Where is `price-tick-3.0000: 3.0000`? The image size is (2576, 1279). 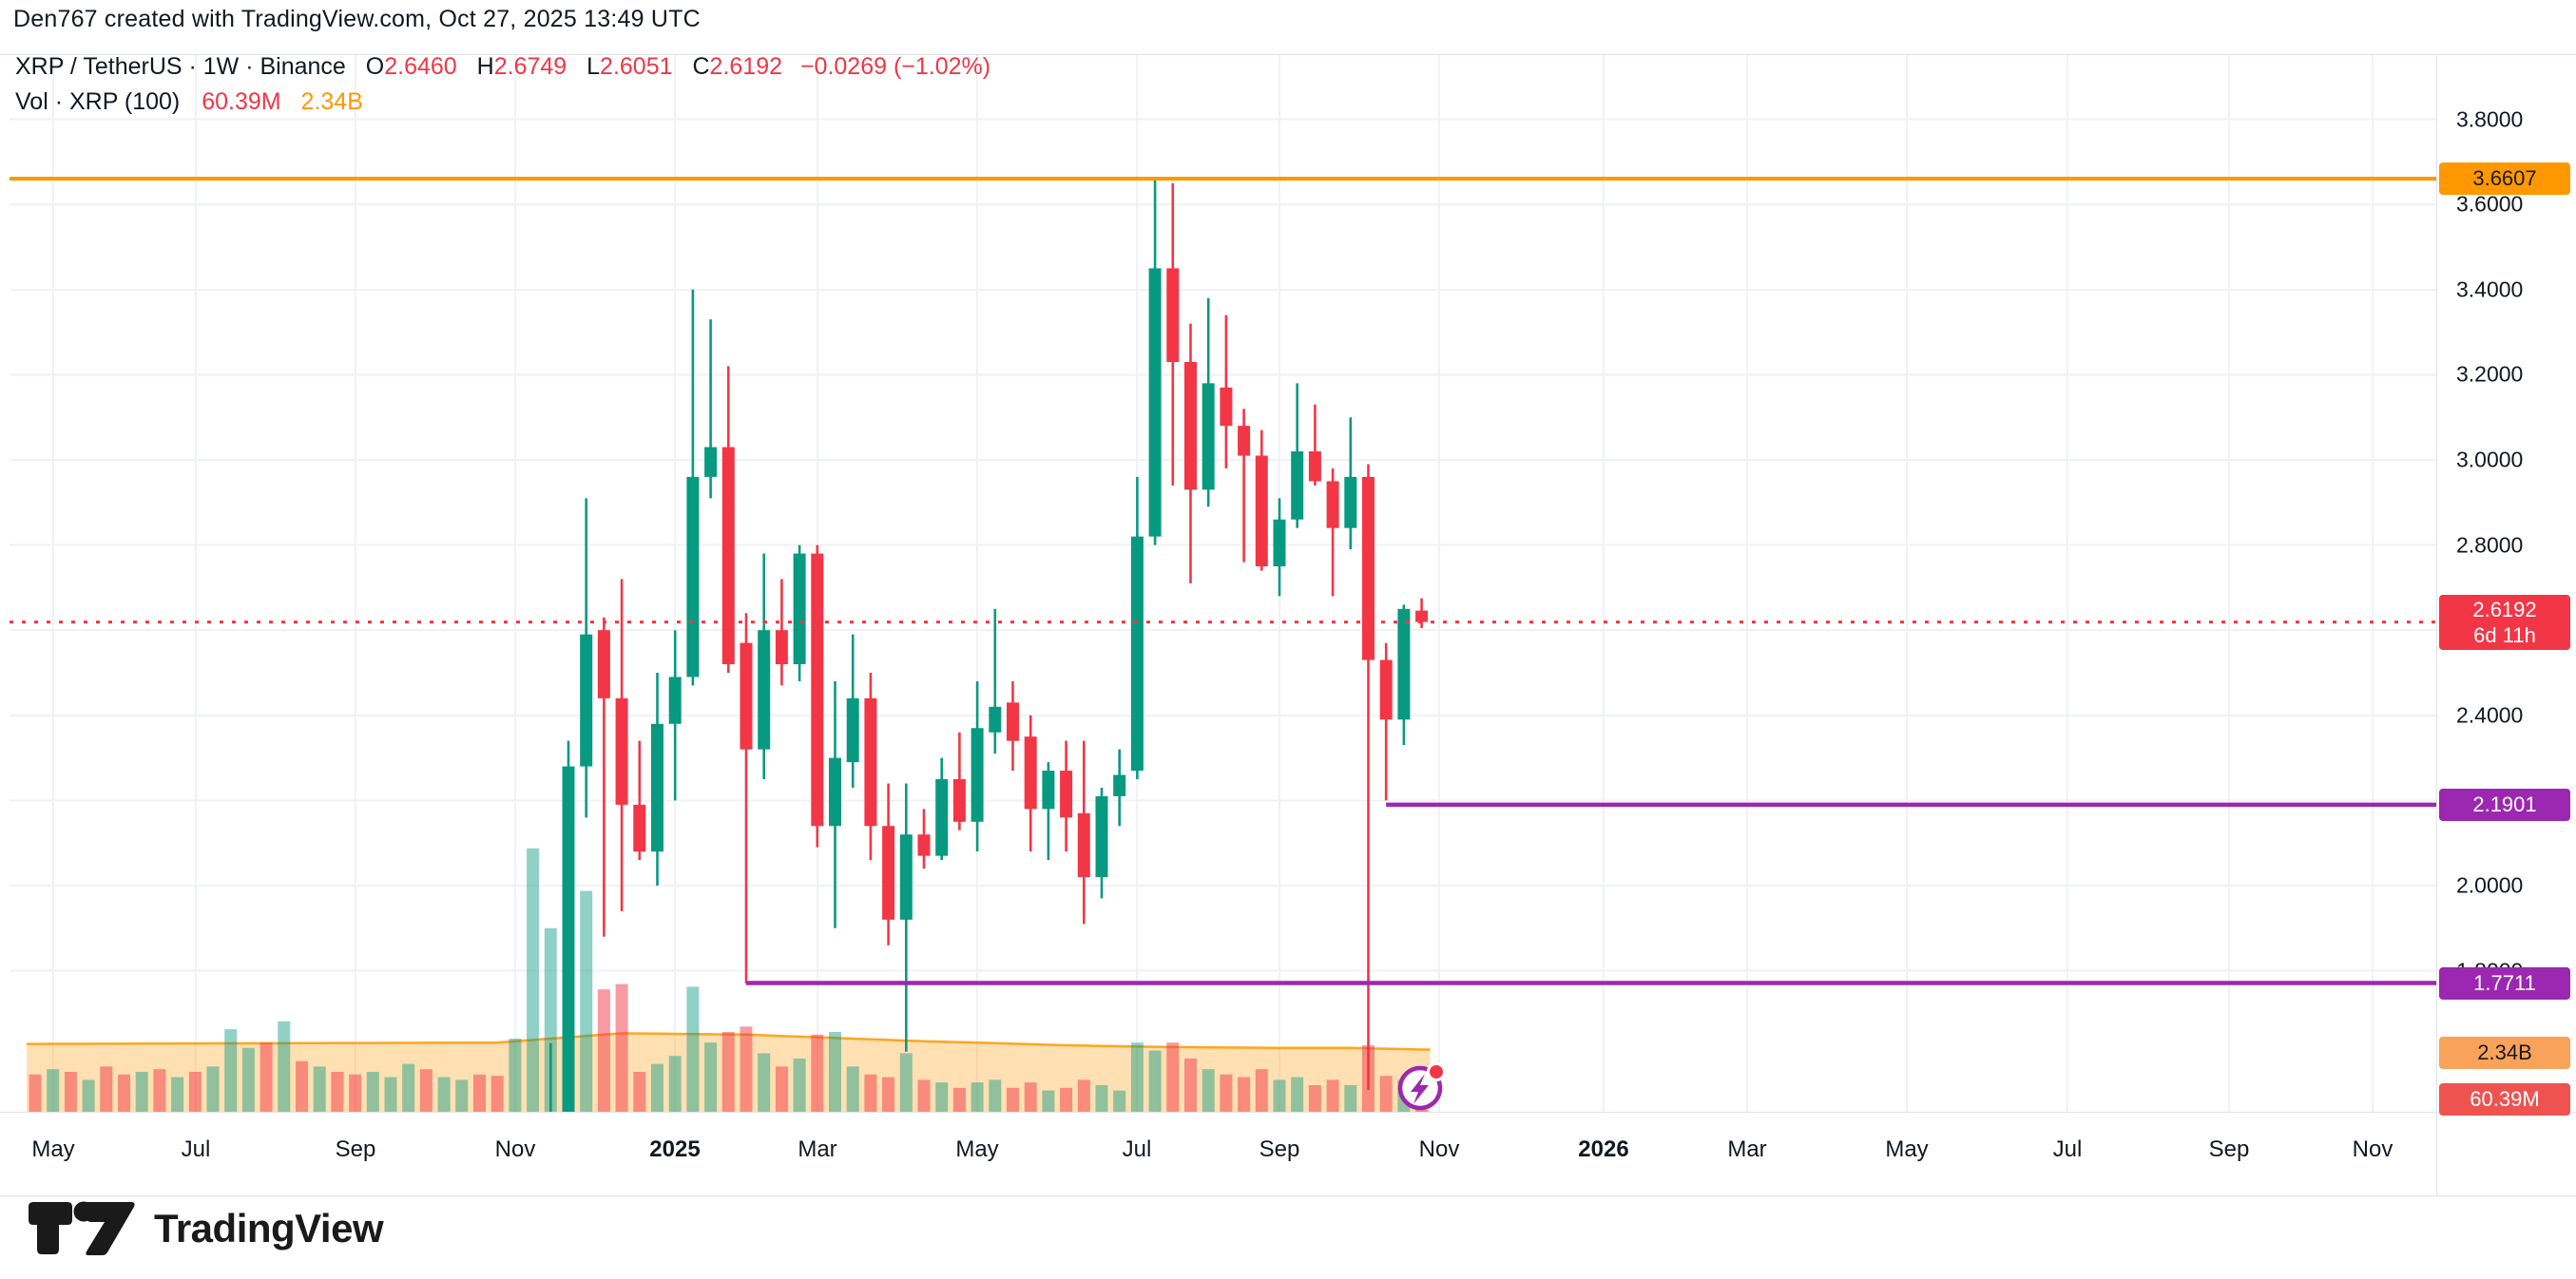
price-tick-3.0000: 3.0000 is located at coordinates (2490, 460).